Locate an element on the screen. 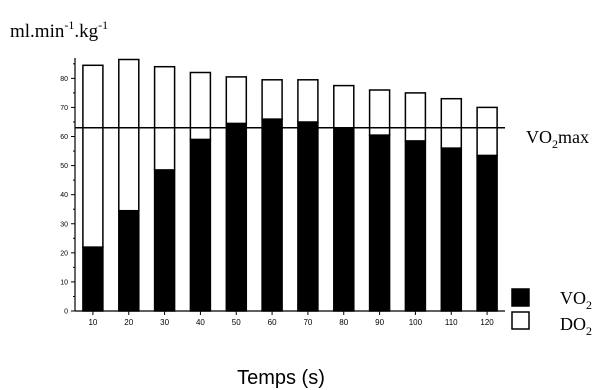  x-tick-label: 120 is located at coordinates (487, 322).